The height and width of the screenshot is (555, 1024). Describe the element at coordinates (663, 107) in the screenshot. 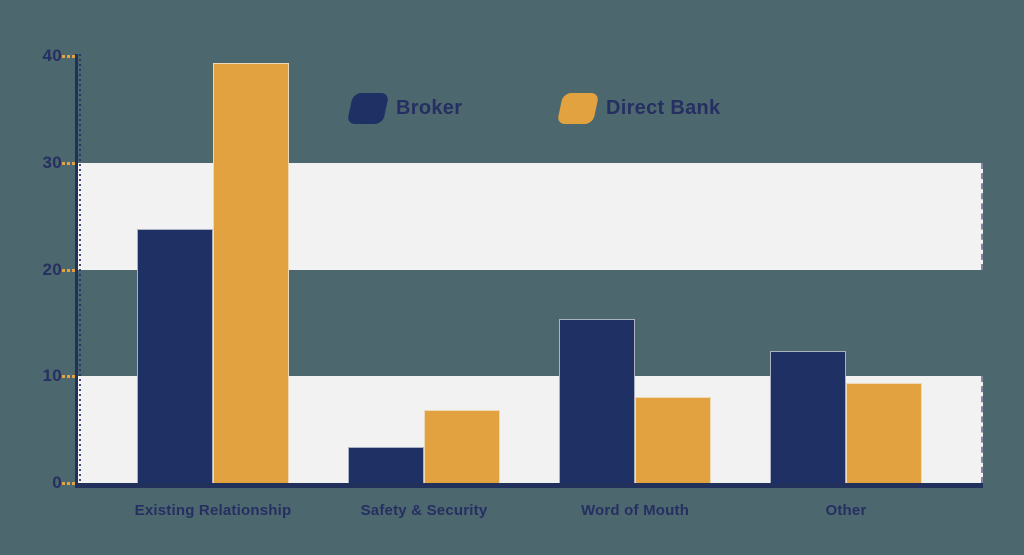

I see `legend-label-direct-bank: Direct Bank` at that location.